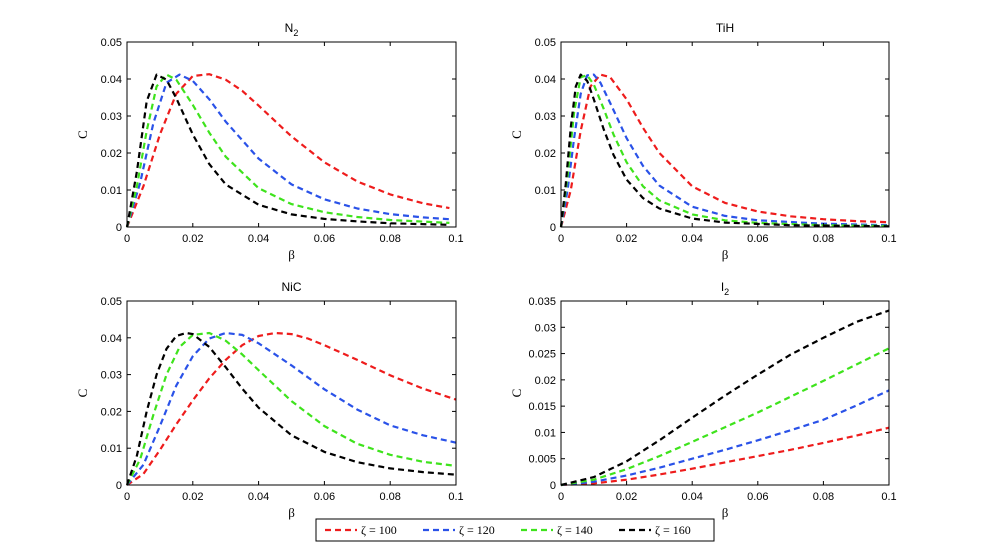 The image size is (981, 545). What do you see at coordinates (542, 302) in the screenshot?
I see `y-tick-label: 0.035` at bounding box center [542, 302].